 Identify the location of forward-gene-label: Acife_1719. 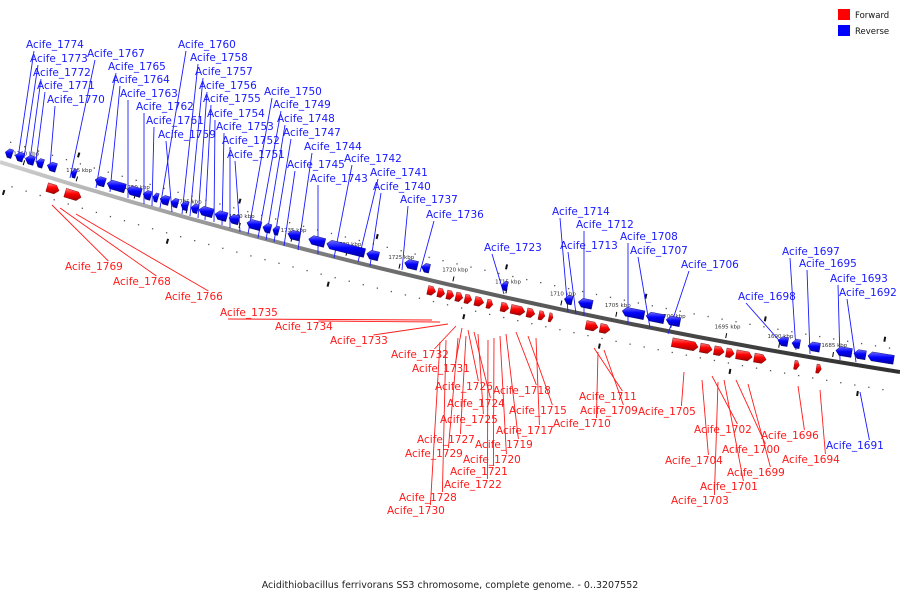
(504, 445).